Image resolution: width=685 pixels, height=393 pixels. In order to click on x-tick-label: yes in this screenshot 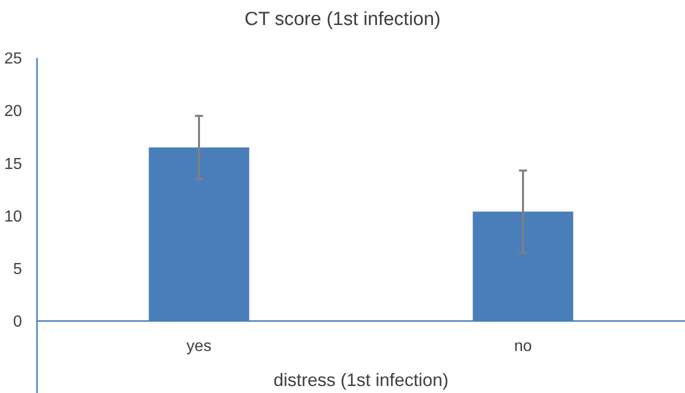, I will do `click(199, 346)`.